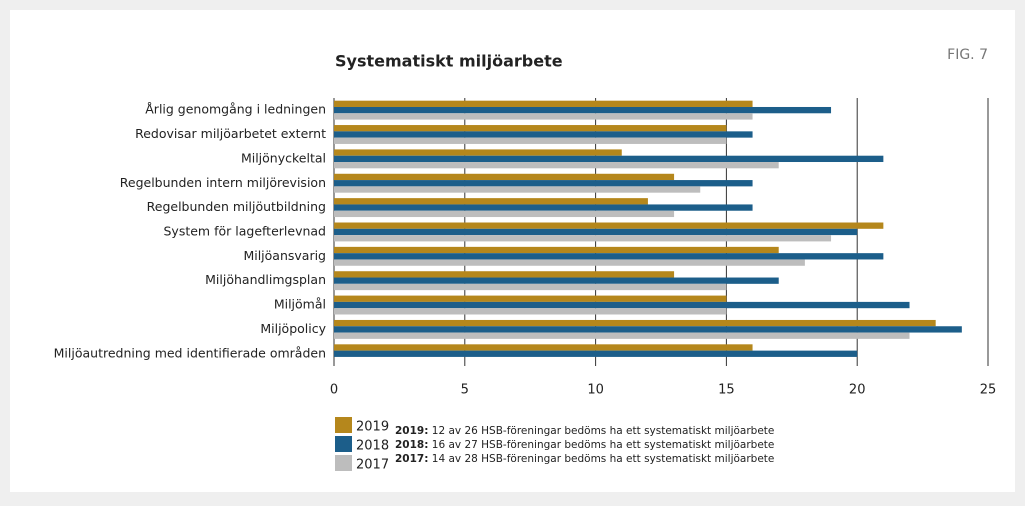 The image size is (1025, 506). Describe the element at coordinates (411, 445) in the screenshot. I see `note-year: 2018:` at that location.